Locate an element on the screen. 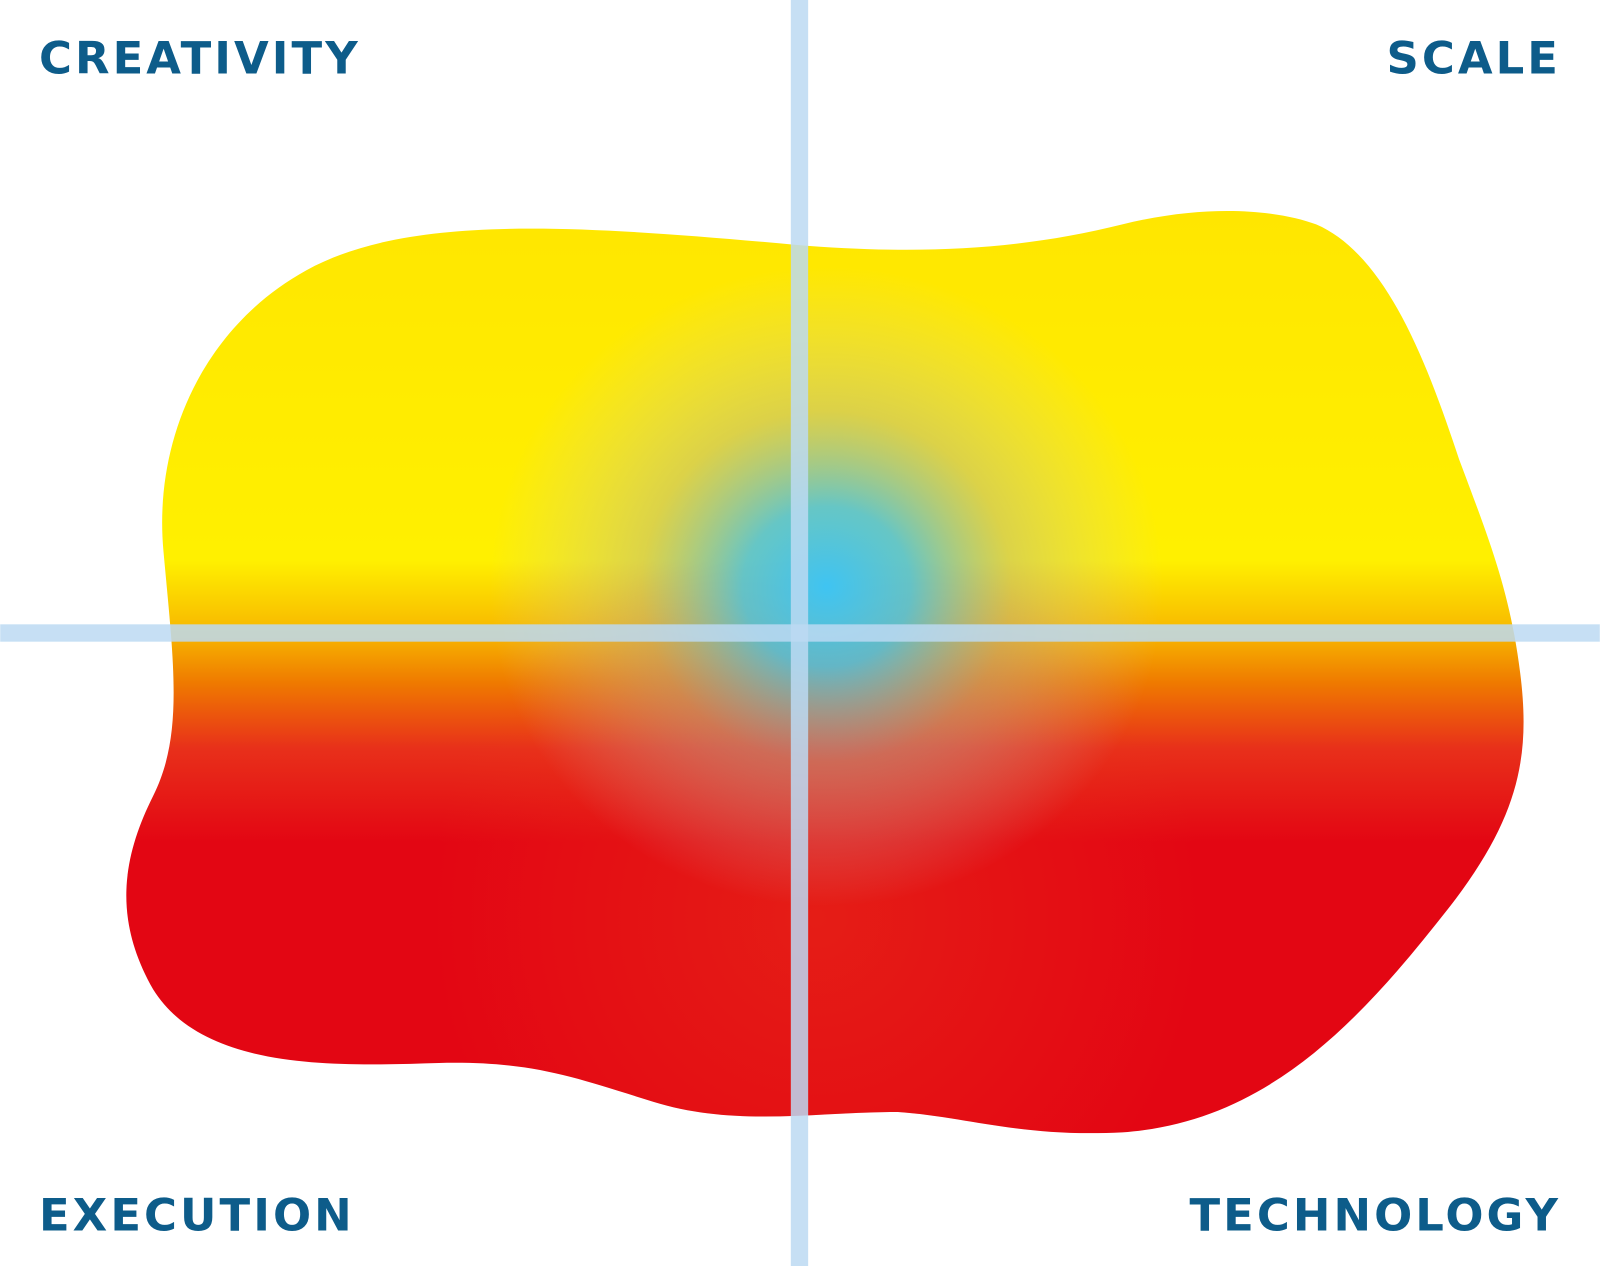 This screenshot has height=1266, width=1600. horizontal-axis is located at coordinates (800, 633).